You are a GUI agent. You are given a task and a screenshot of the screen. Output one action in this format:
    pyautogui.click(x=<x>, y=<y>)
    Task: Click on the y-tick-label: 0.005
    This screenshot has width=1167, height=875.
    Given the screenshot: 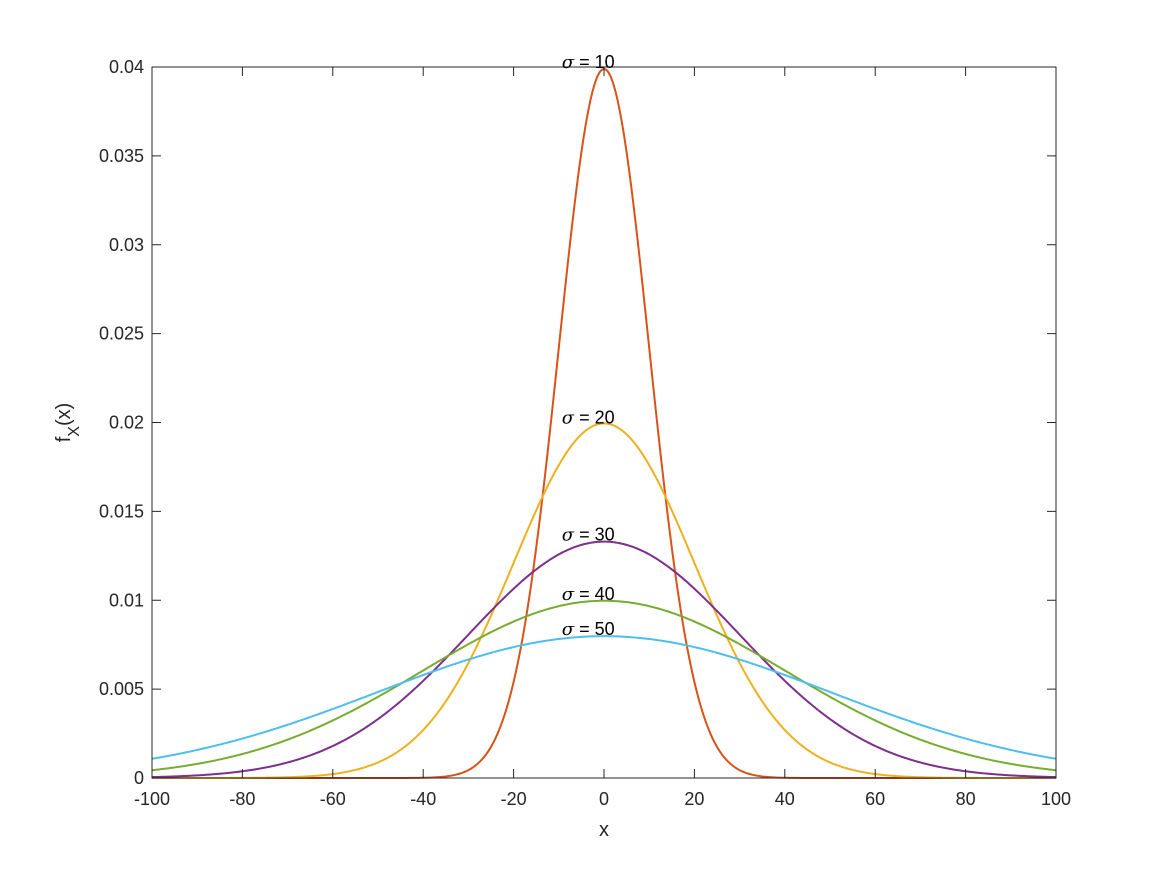 What is the action you would take?
    pyautogui.click(x=121, y=689)
    